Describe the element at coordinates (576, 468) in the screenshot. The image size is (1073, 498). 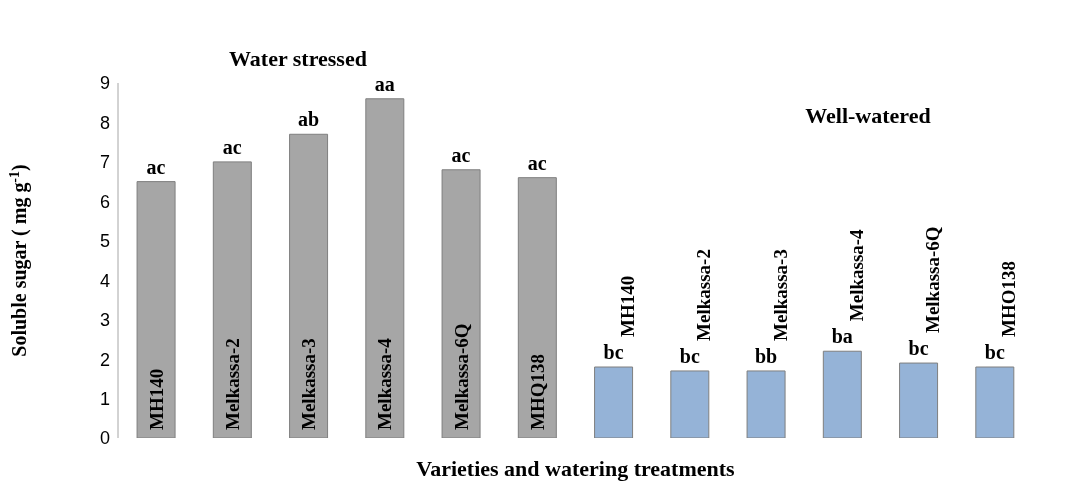
I see `x-axis-title: Varieties and watering treatments` at that location.